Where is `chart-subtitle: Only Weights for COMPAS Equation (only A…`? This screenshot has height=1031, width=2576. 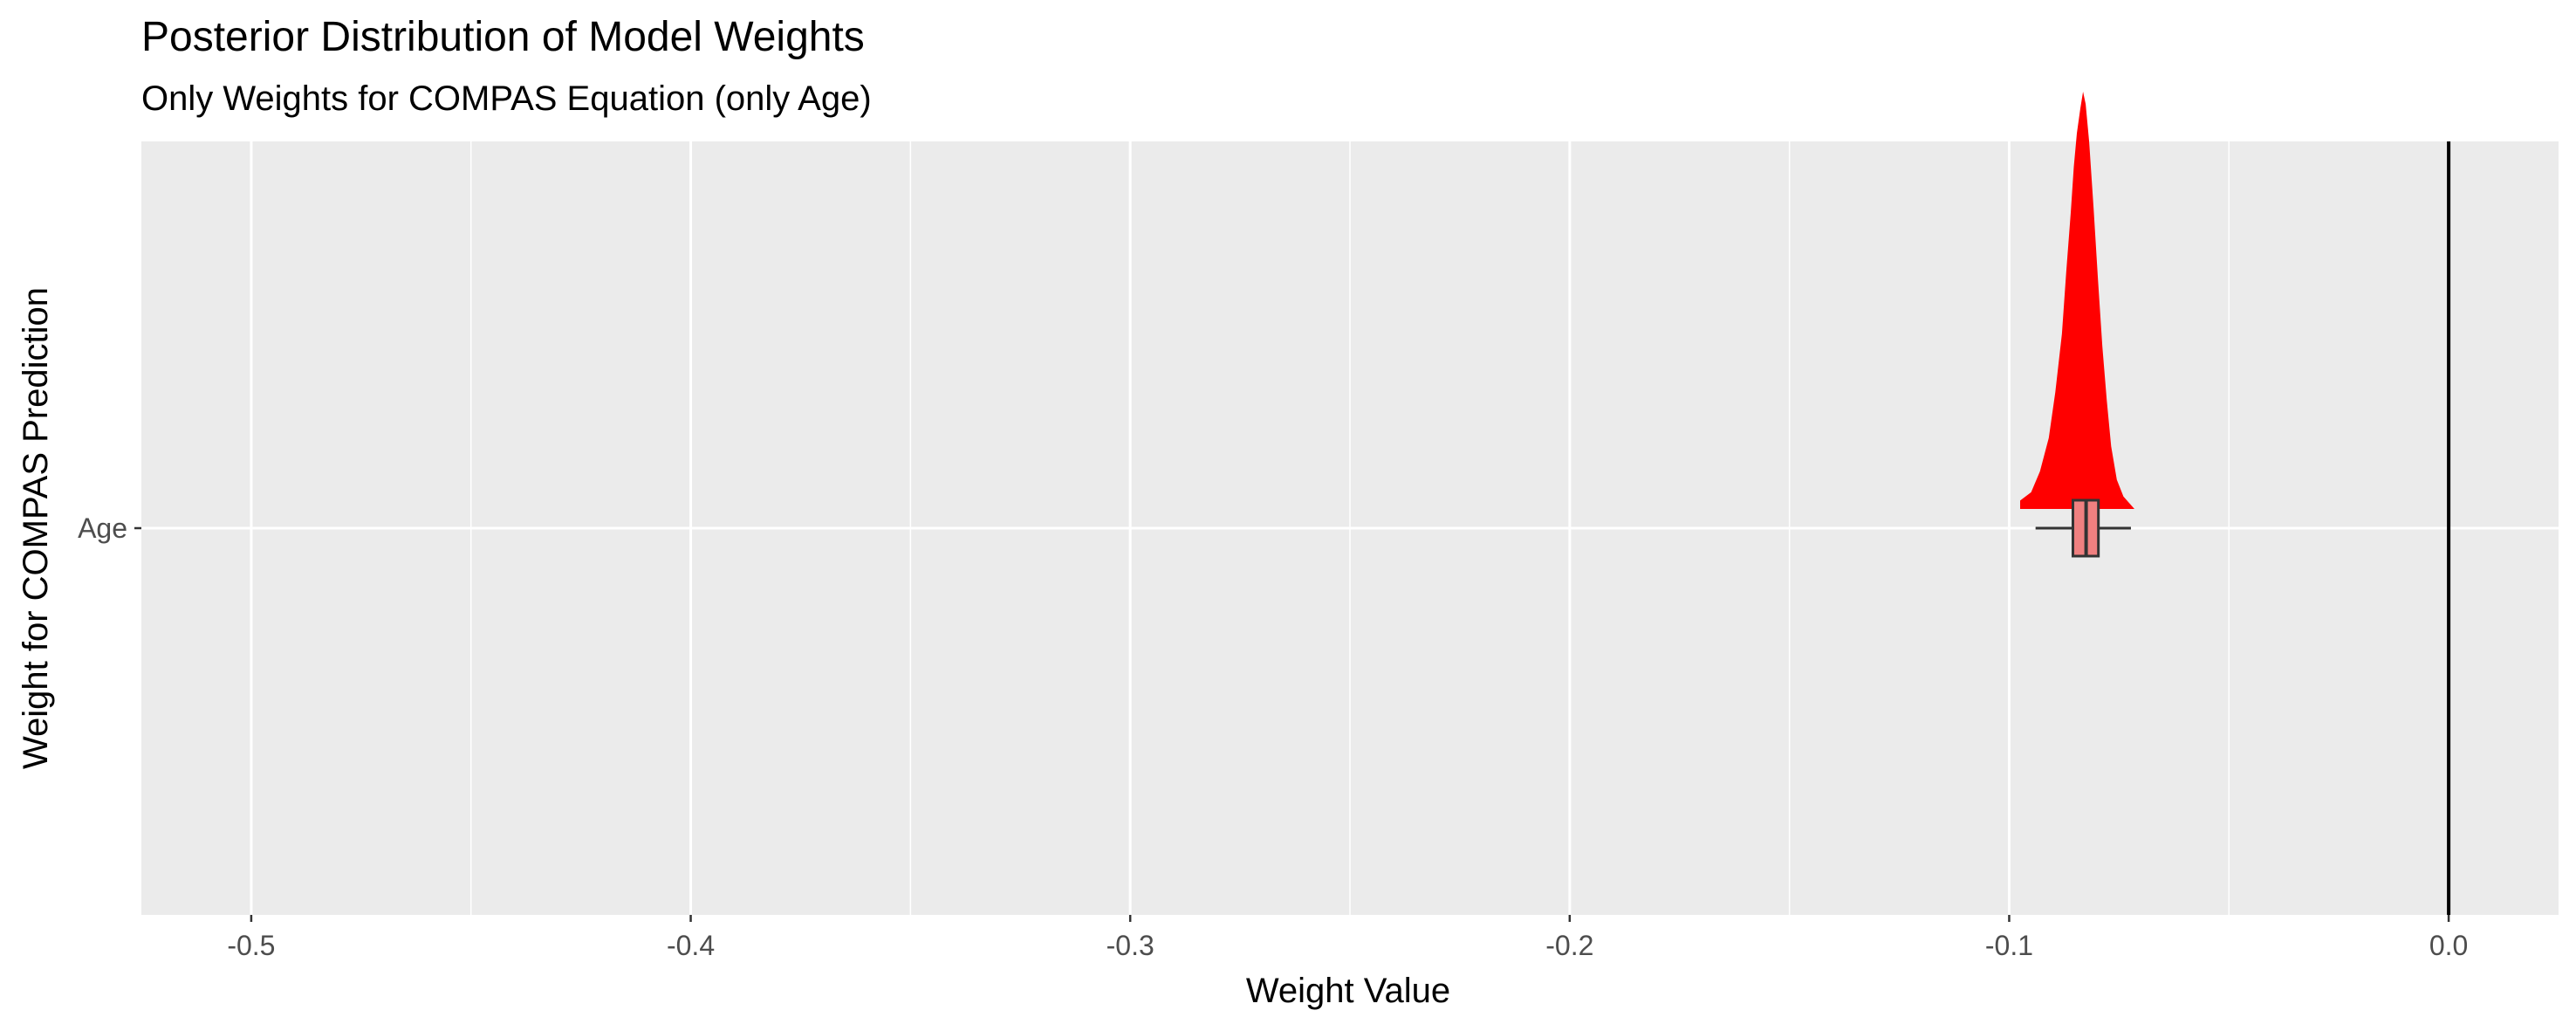
chart-subtitle: Only Weights for COMPAS Equation (only A… is located at coordinates (507, 98).